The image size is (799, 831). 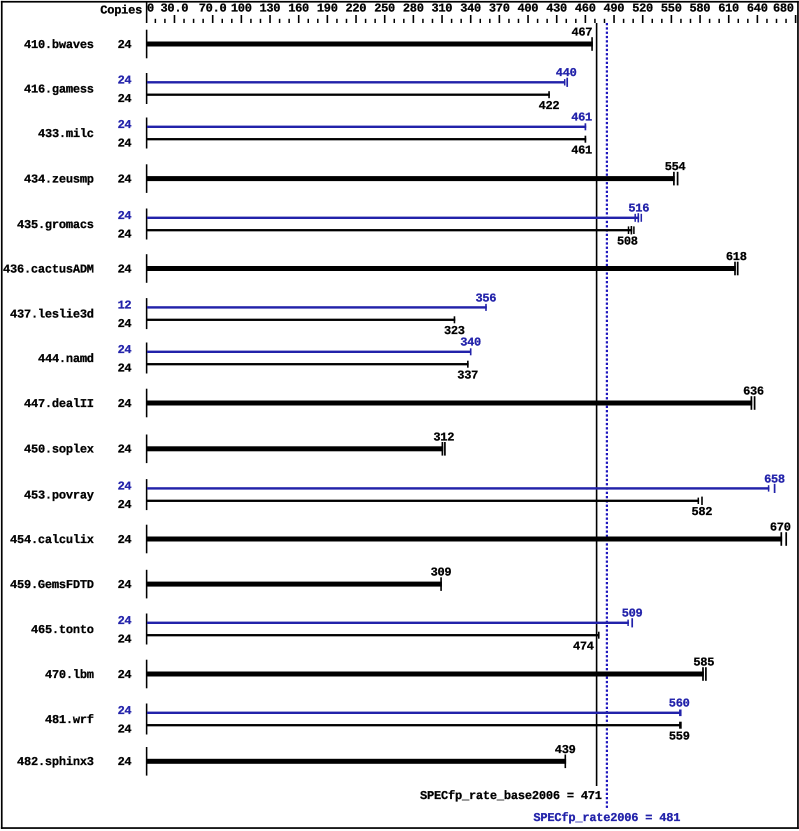 I want to click on svg-text: Copies, so click(x=121, y=11).